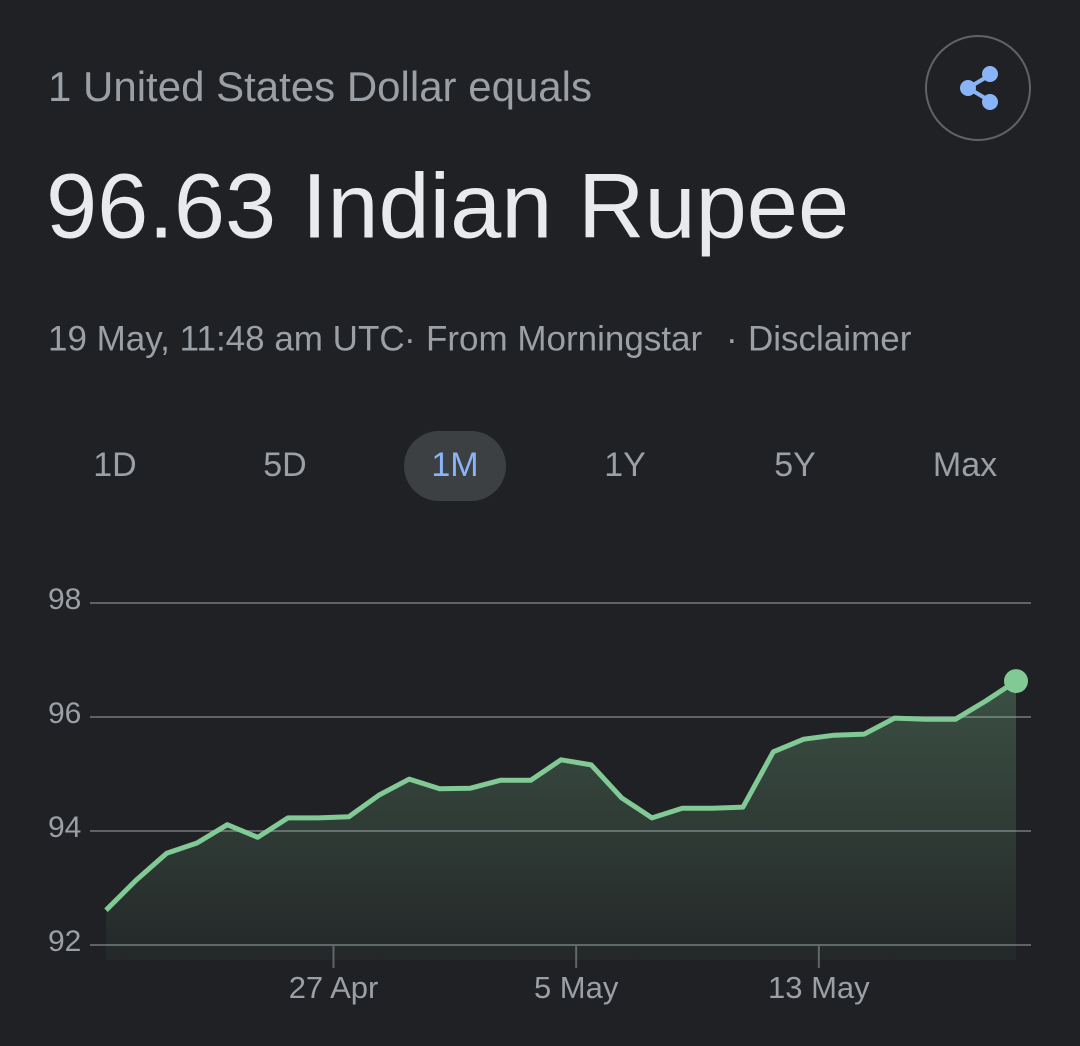 The height and width of the screenshot is (1046, 1080). I want to click on tab-label: 1M, so click(454, 465).